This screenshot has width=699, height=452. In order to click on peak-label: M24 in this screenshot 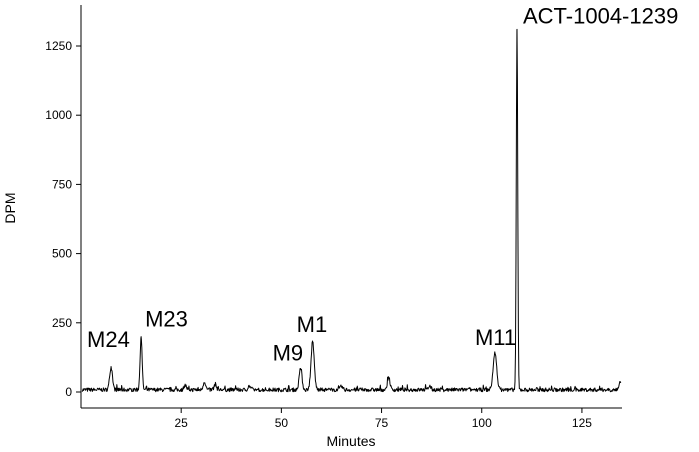, I will do `click(108, 339)`.